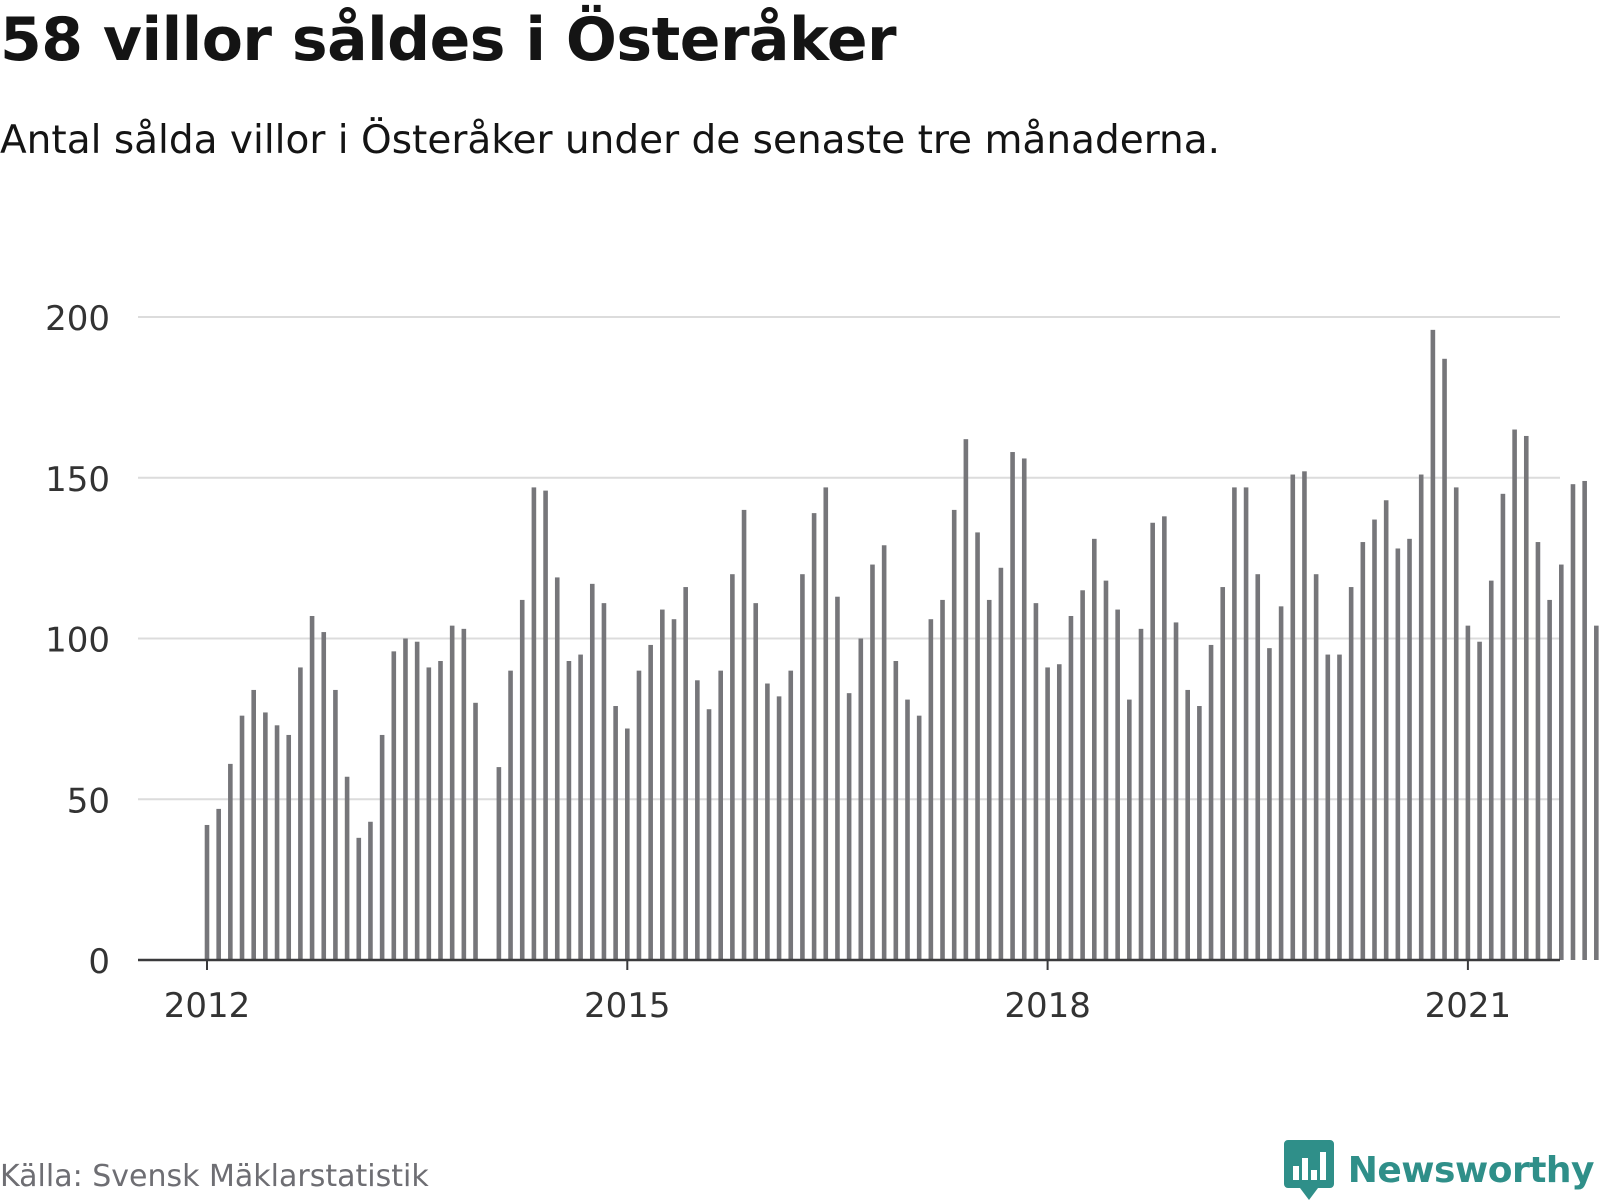 This screenshot has height=1200, width=1600. I want to click on x-tick-label: 2012, so click(207, 1006).